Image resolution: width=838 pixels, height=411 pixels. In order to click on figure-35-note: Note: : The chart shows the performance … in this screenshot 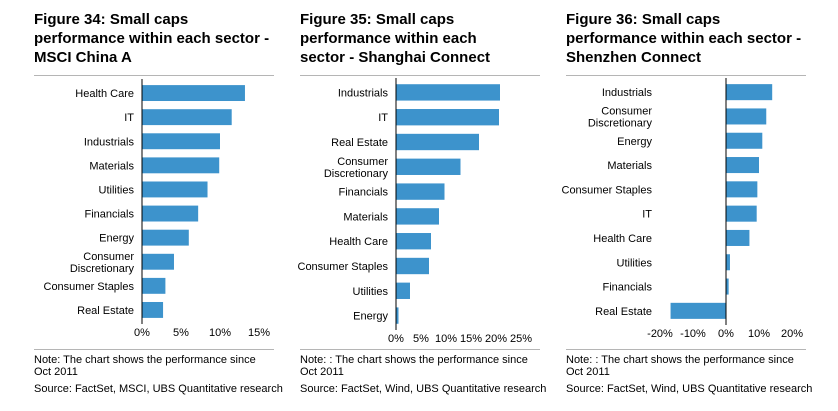, I will do `click(414, 366)`.